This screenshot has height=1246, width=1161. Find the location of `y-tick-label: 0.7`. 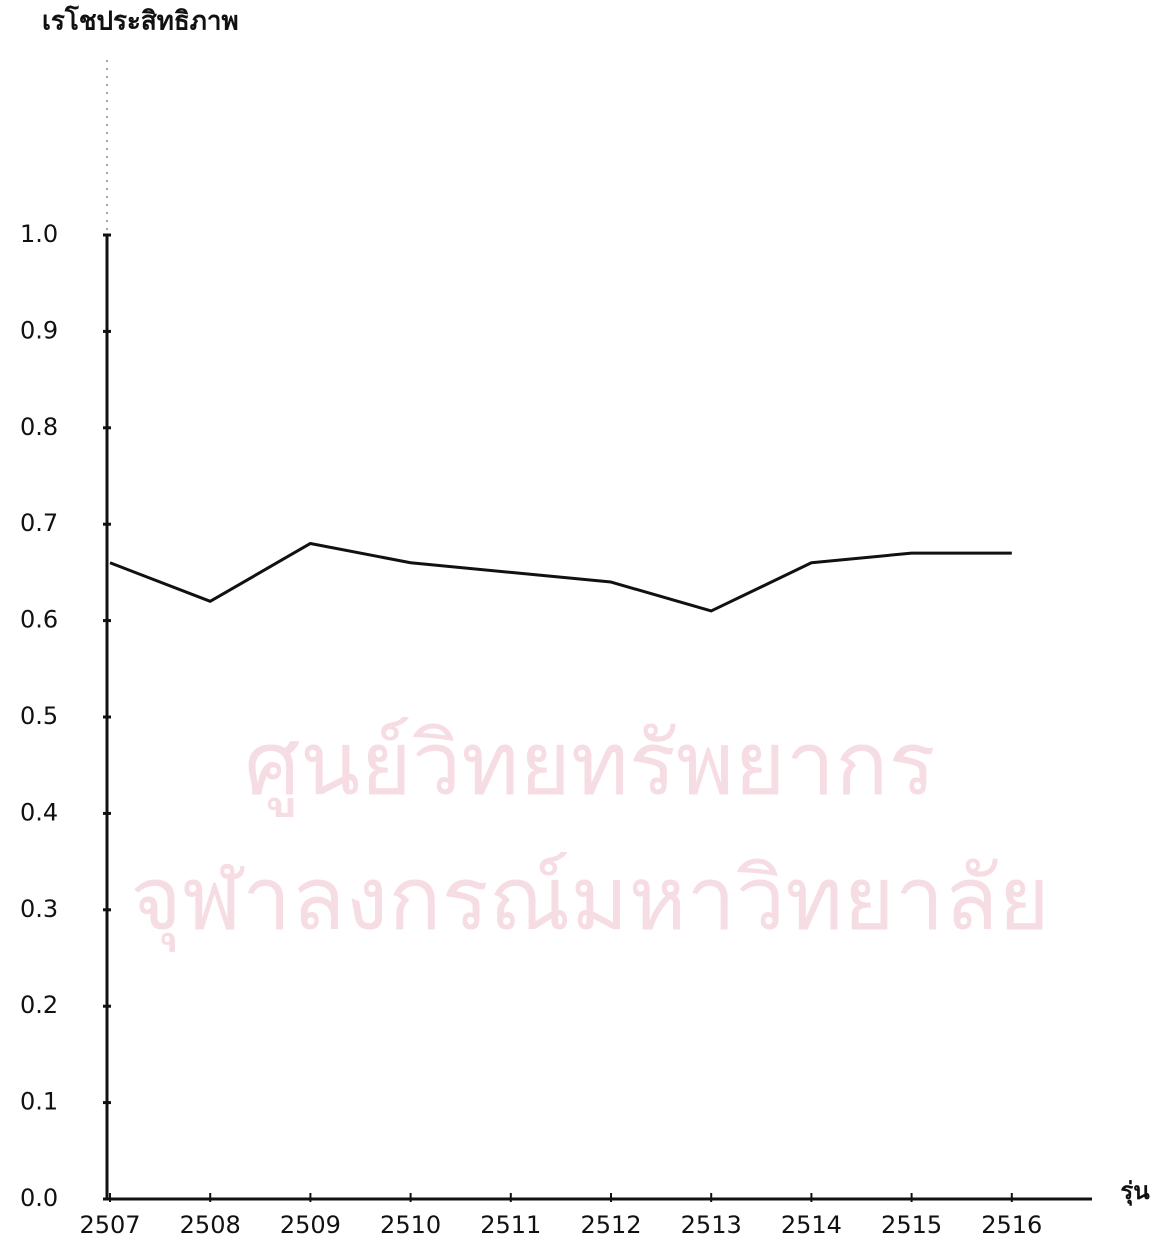

y-tick-label: 0.7 is located at coordinates (39, 523).